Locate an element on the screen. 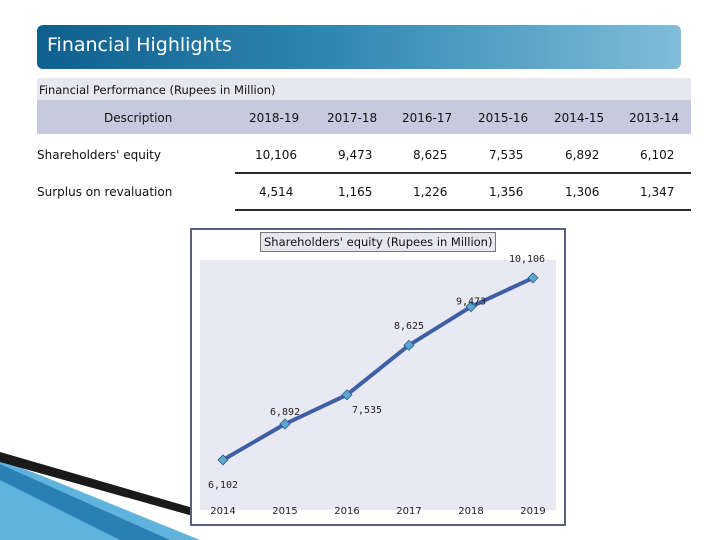  table-cell: 9,473 is located at coordinates (355, 155).